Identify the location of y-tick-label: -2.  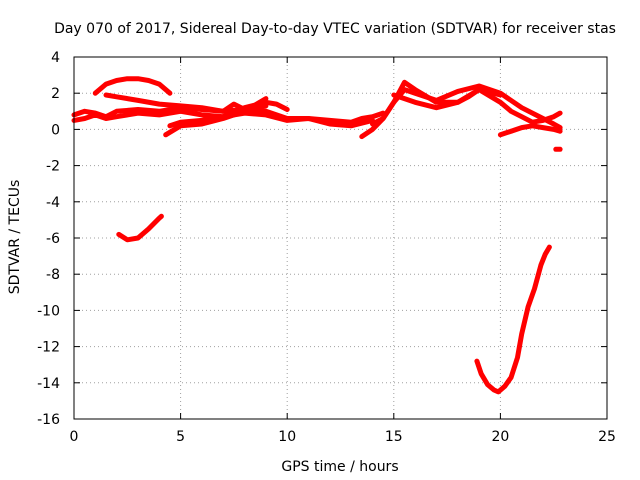
(53, 167).